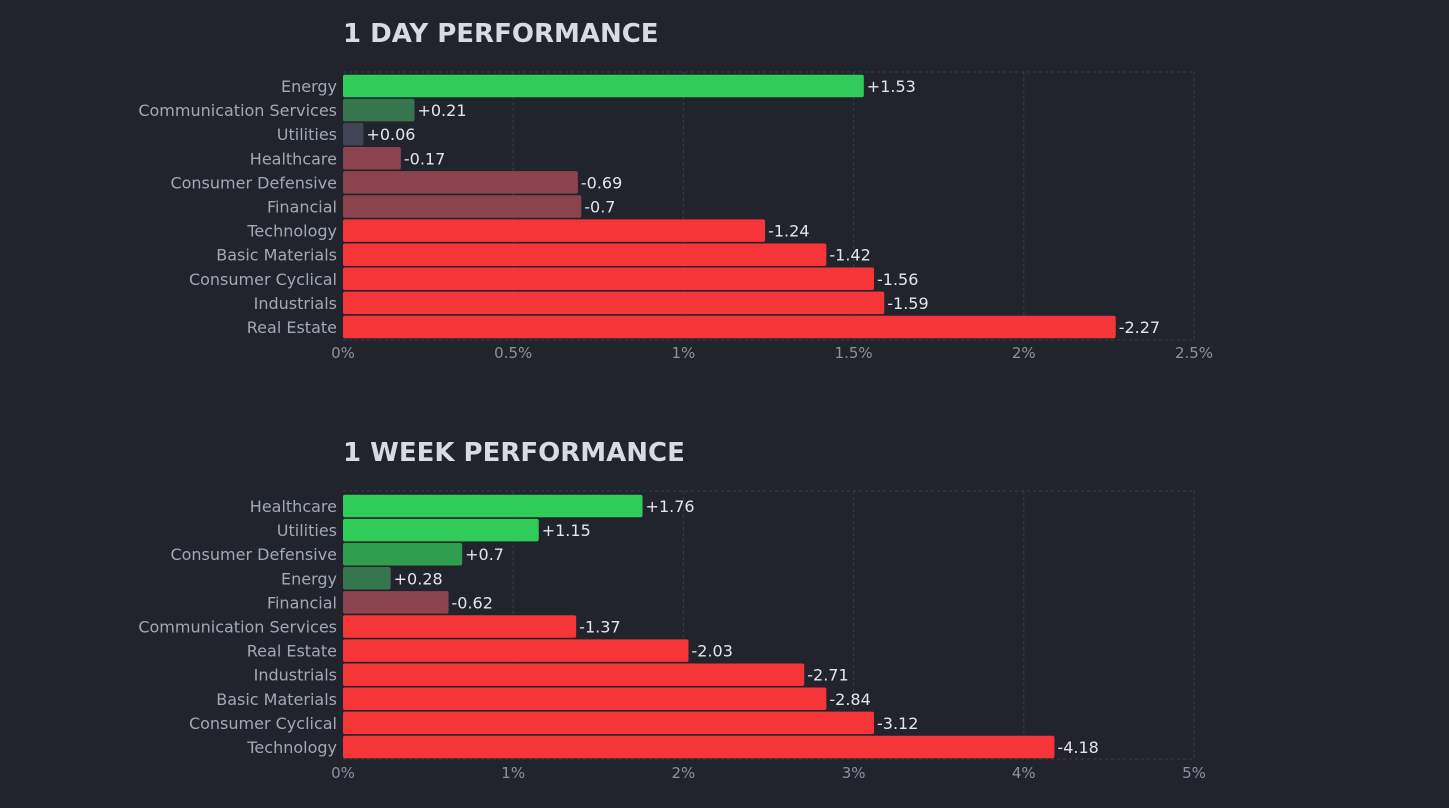 The width and height of the screenshot is (1449, 808). I want to click on bar-row: Financial -0.7, so click(441, 206).